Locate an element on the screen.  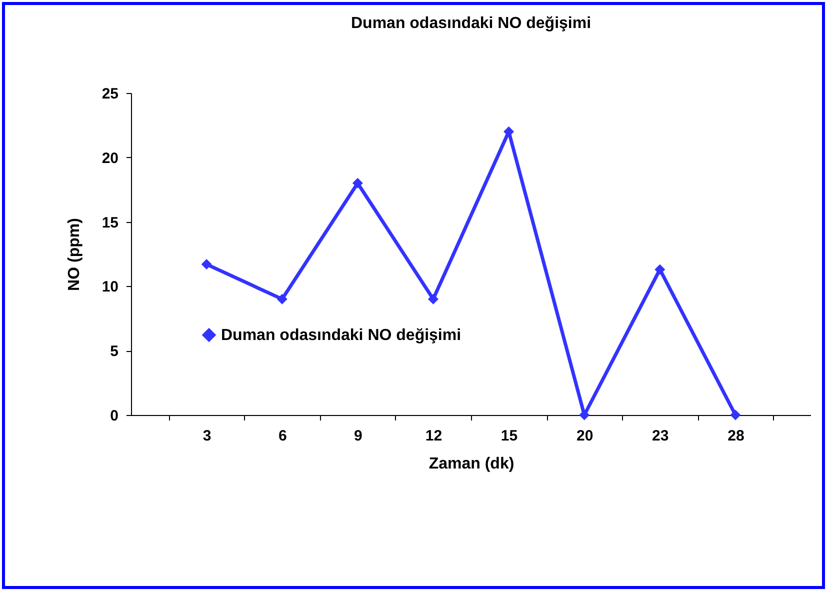
x-tick-label: 15 is located at coordinates (509, 436).